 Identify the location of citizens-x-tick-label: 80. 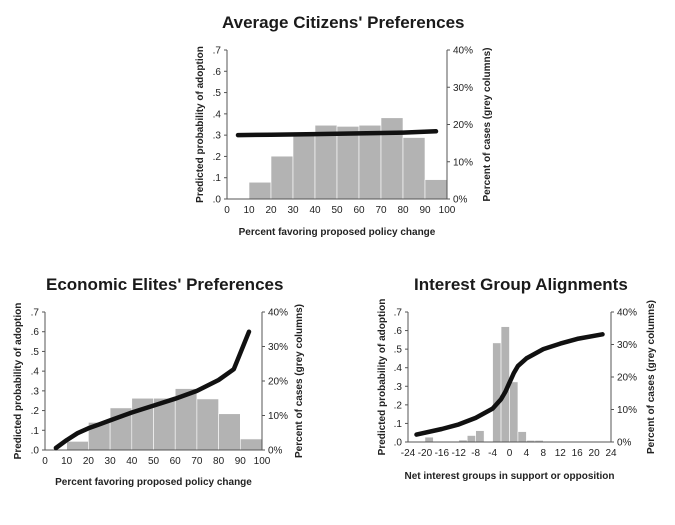
(403, 210).